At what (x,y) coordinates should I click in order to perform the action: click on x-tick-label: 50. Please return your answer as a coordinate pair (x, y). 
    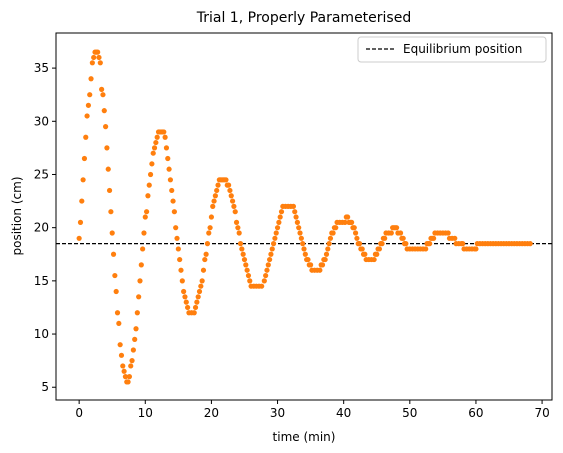
    Looking at the image, I should click on (409, 413).